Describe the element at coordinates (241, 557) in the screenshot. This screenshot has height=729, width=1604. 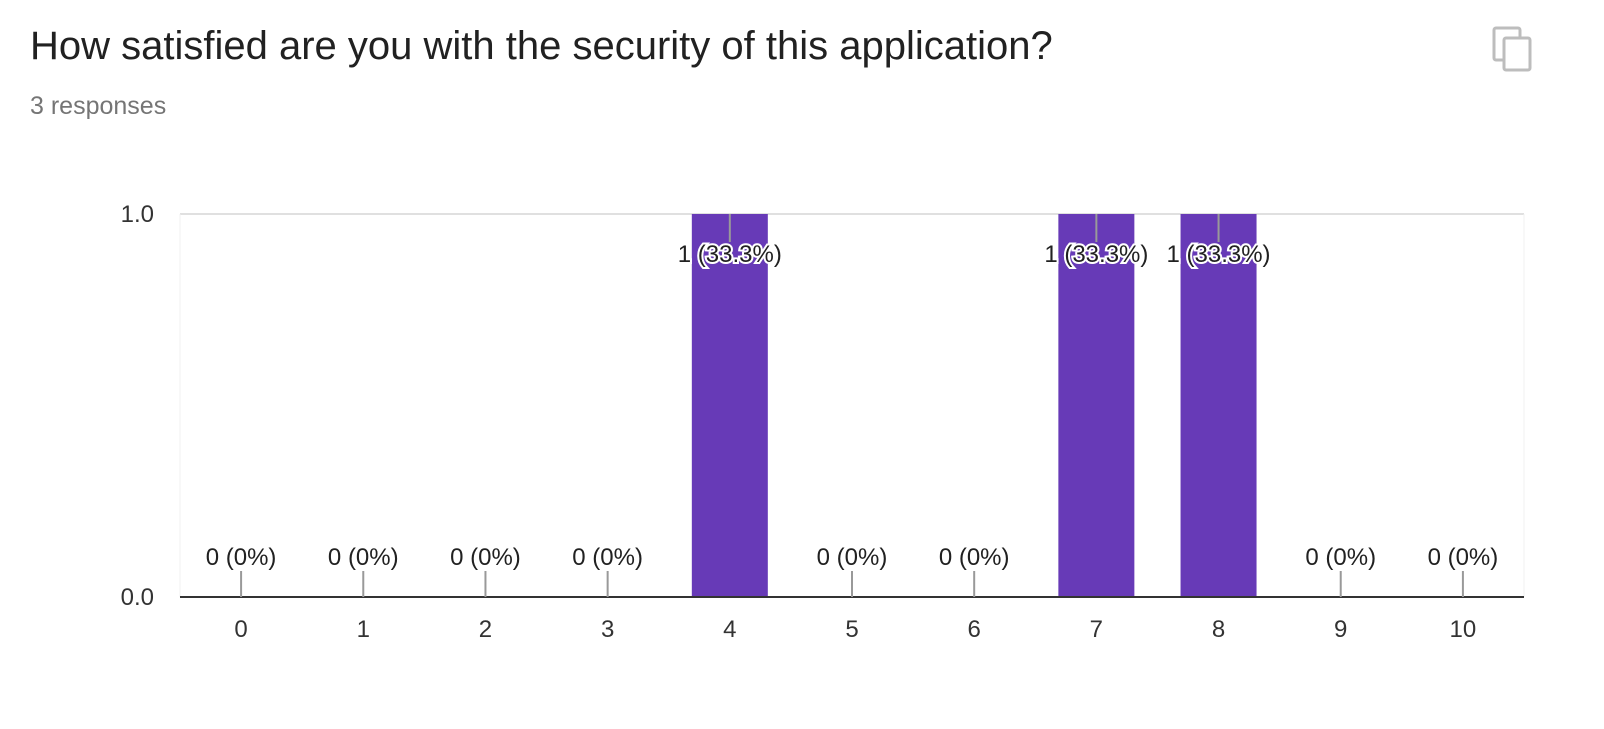
I see `data-label-0: 0 (0%)` at that location.